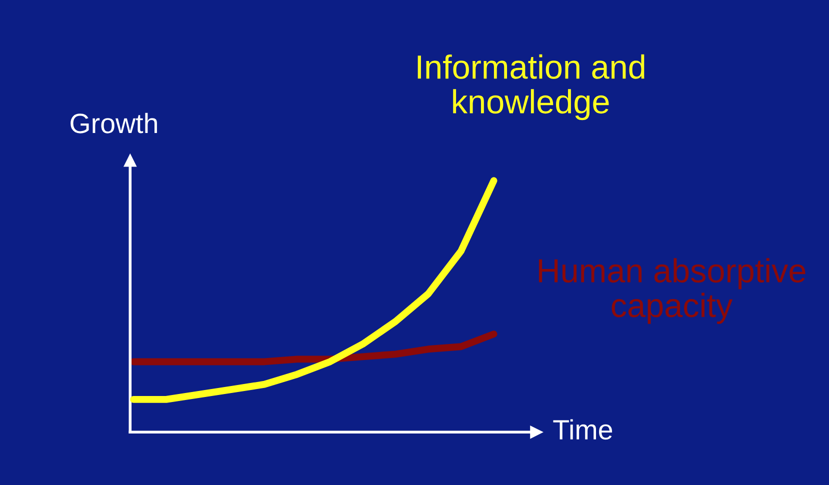 This screenshot has width=829, height=485. I want to click on y-axis-title: Growth, so click(113, 123).